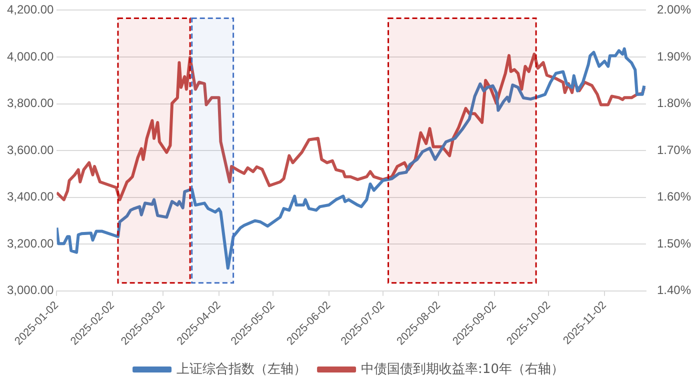 This screenshot has height=386, width=700. I want to click on y2-tick-label: 2.00%, so click(674, 9).